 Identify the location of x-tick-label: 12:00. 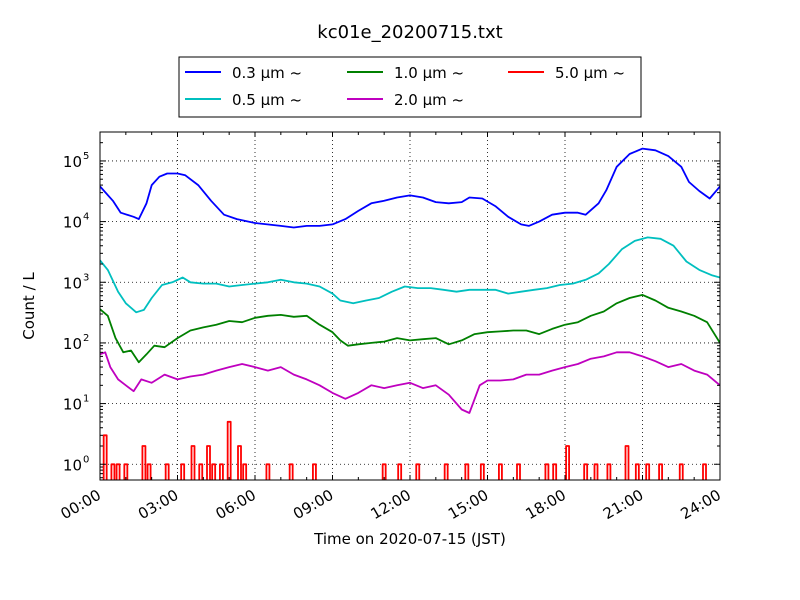
(391, 504).